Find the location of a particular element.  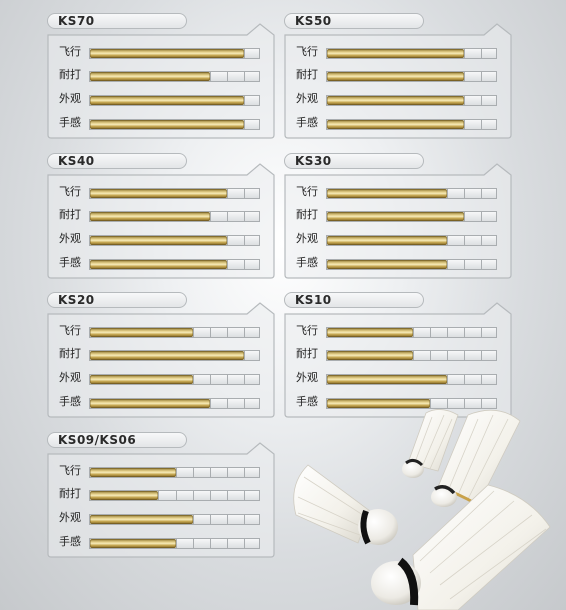

model-name-tab: KS50 is located at coordinates (354, 21).